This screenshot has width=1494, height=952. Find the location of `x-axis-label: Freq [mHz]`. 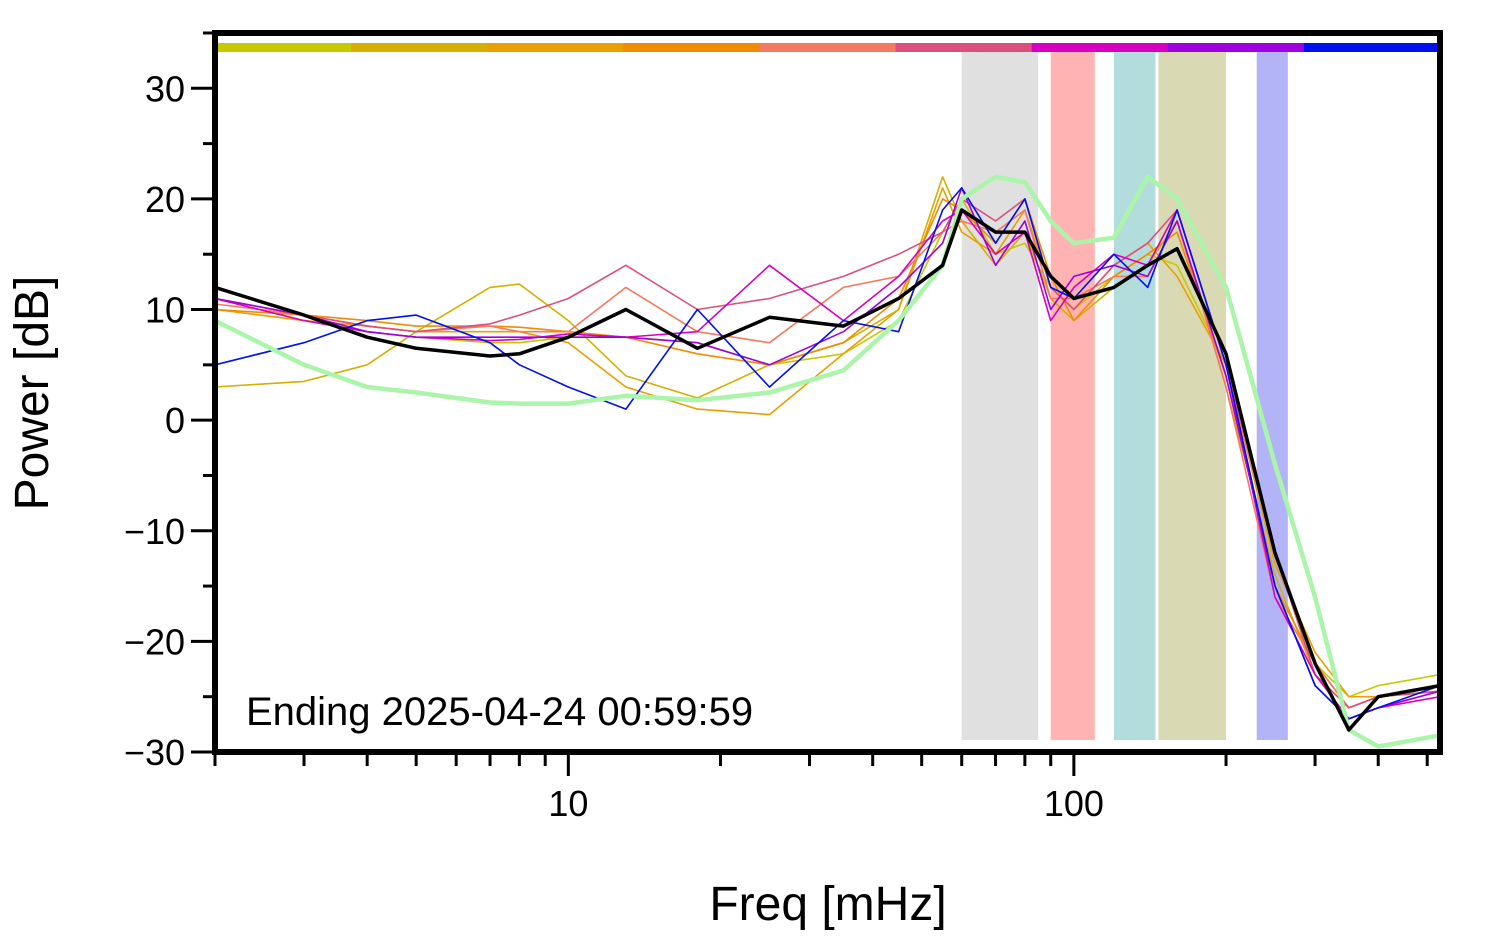

x-axis-label: Freq [mHz] is located at coordinates (827, 904).